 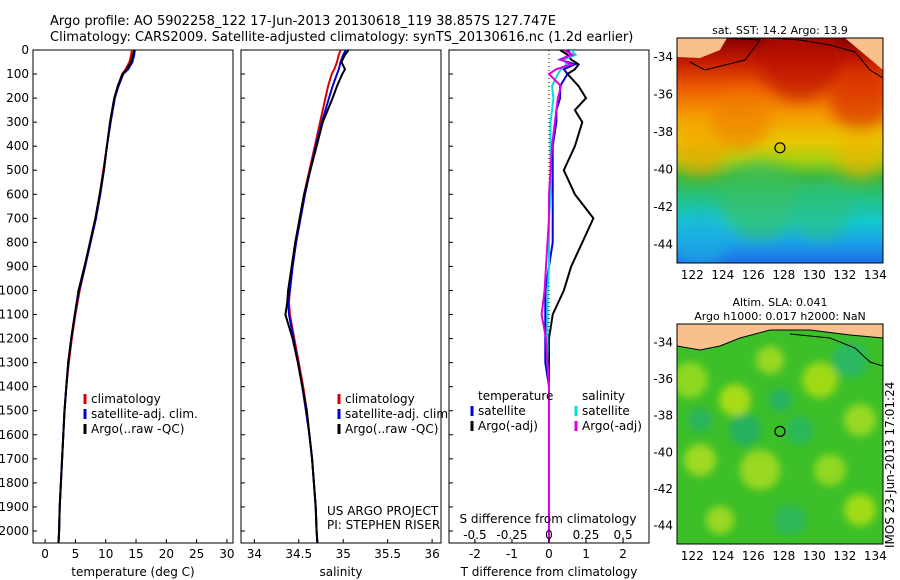 I want to click on x-tick-label: 30, so click(x=226, y=554).